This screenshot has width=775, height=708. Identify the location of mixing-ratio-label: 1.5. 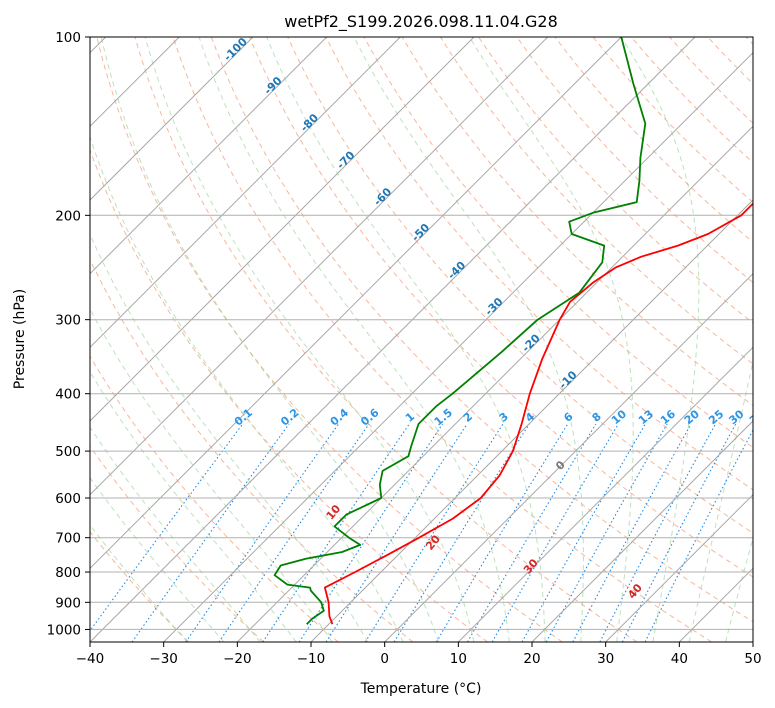
(443, 417).